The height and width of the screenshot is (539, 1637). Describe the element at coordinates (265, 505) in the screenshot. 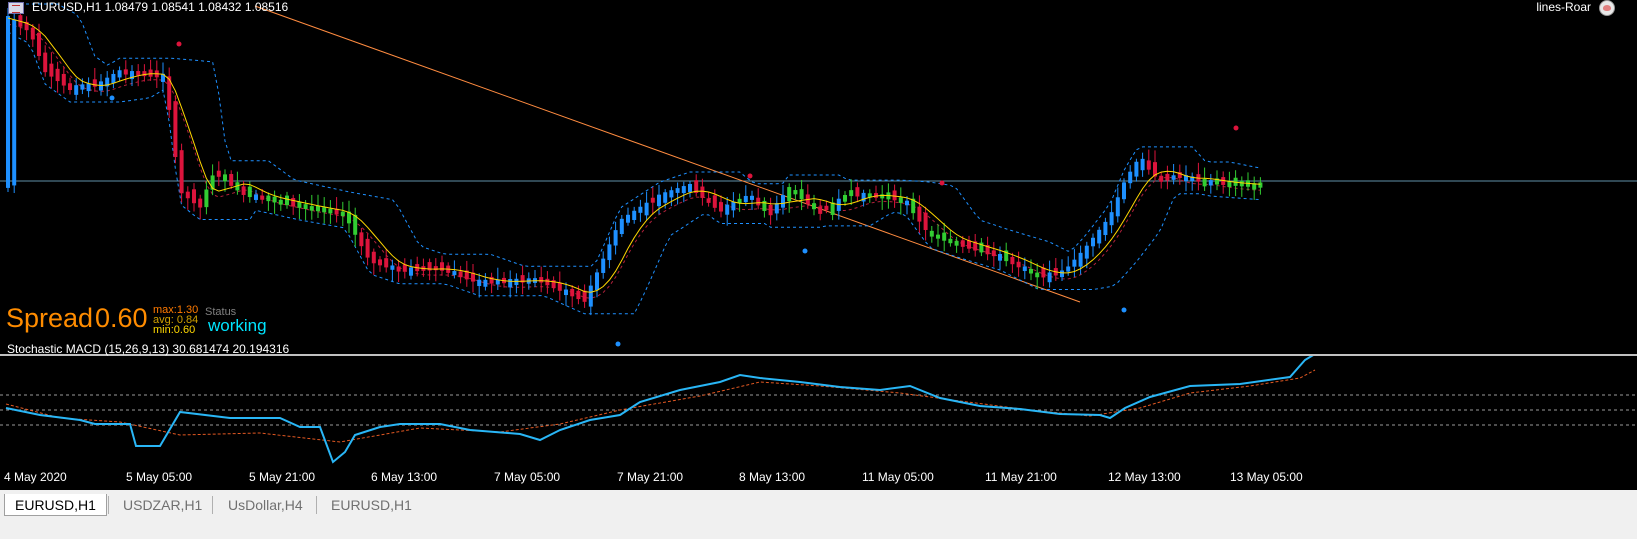

I see `tab-usdollar-h4: UsDollar,H4` at that location.